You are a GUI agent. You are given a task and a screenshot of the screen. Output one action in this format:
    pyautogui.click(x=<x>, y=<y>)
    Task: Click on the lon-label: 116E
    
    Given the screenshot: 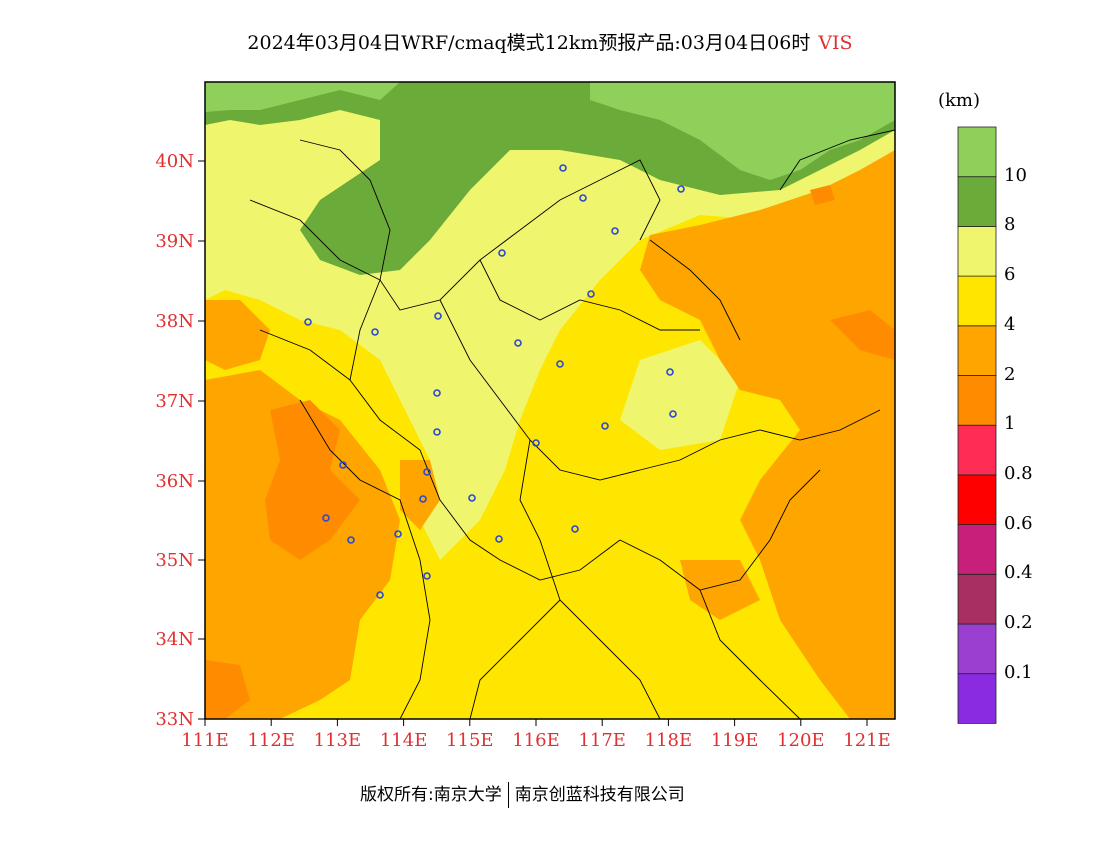 What is the action you would take?
    pyautogui.click(x=536, y=740)
    